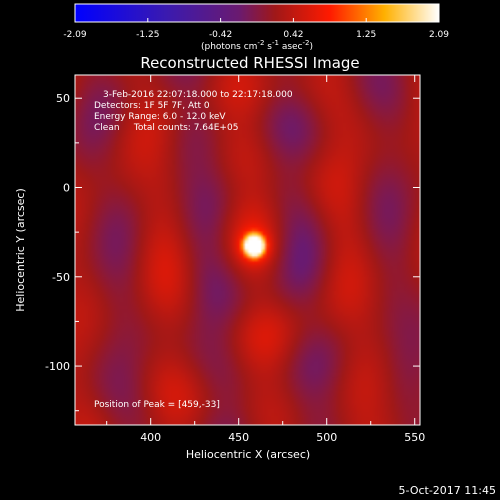 The width and height of the screenshot is (500, 500). I want to click on x-tick-label: 400, so click(150, 437).